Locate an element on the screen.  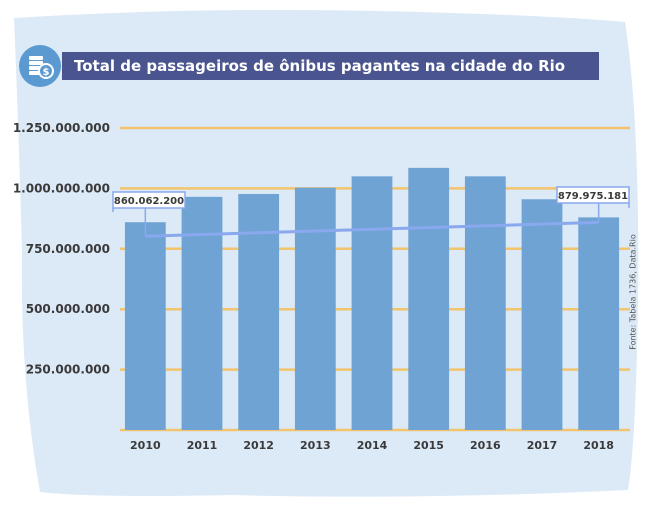
x-tick-label: 2011 is located at coordinates (202, 445).